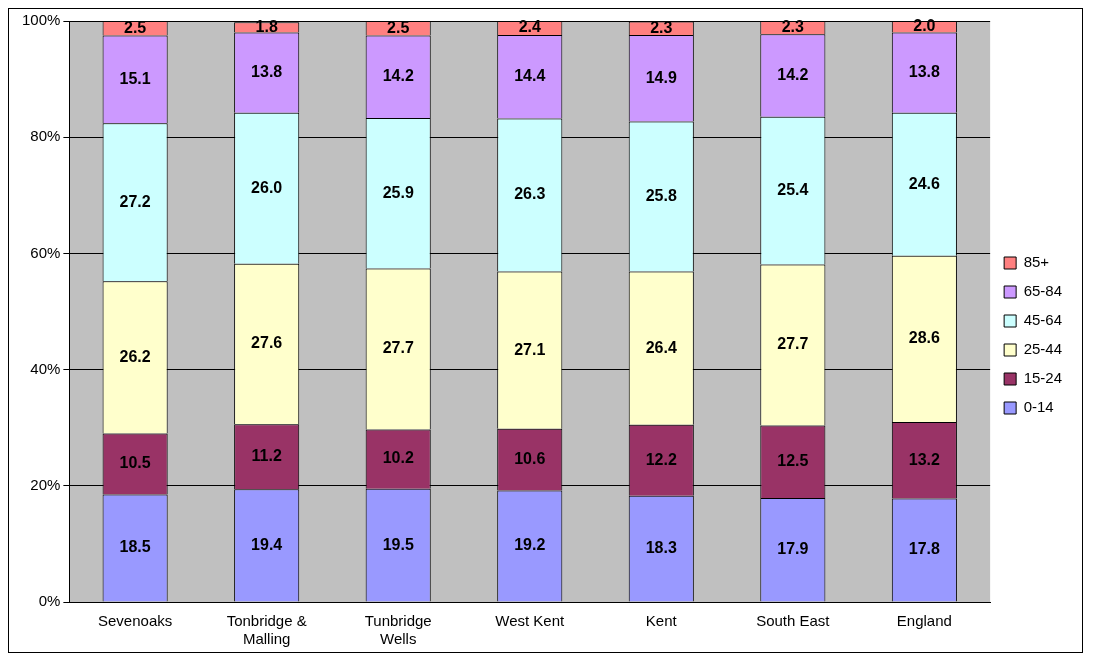  I want to click on data-label: 18.3, so click(661, 547).